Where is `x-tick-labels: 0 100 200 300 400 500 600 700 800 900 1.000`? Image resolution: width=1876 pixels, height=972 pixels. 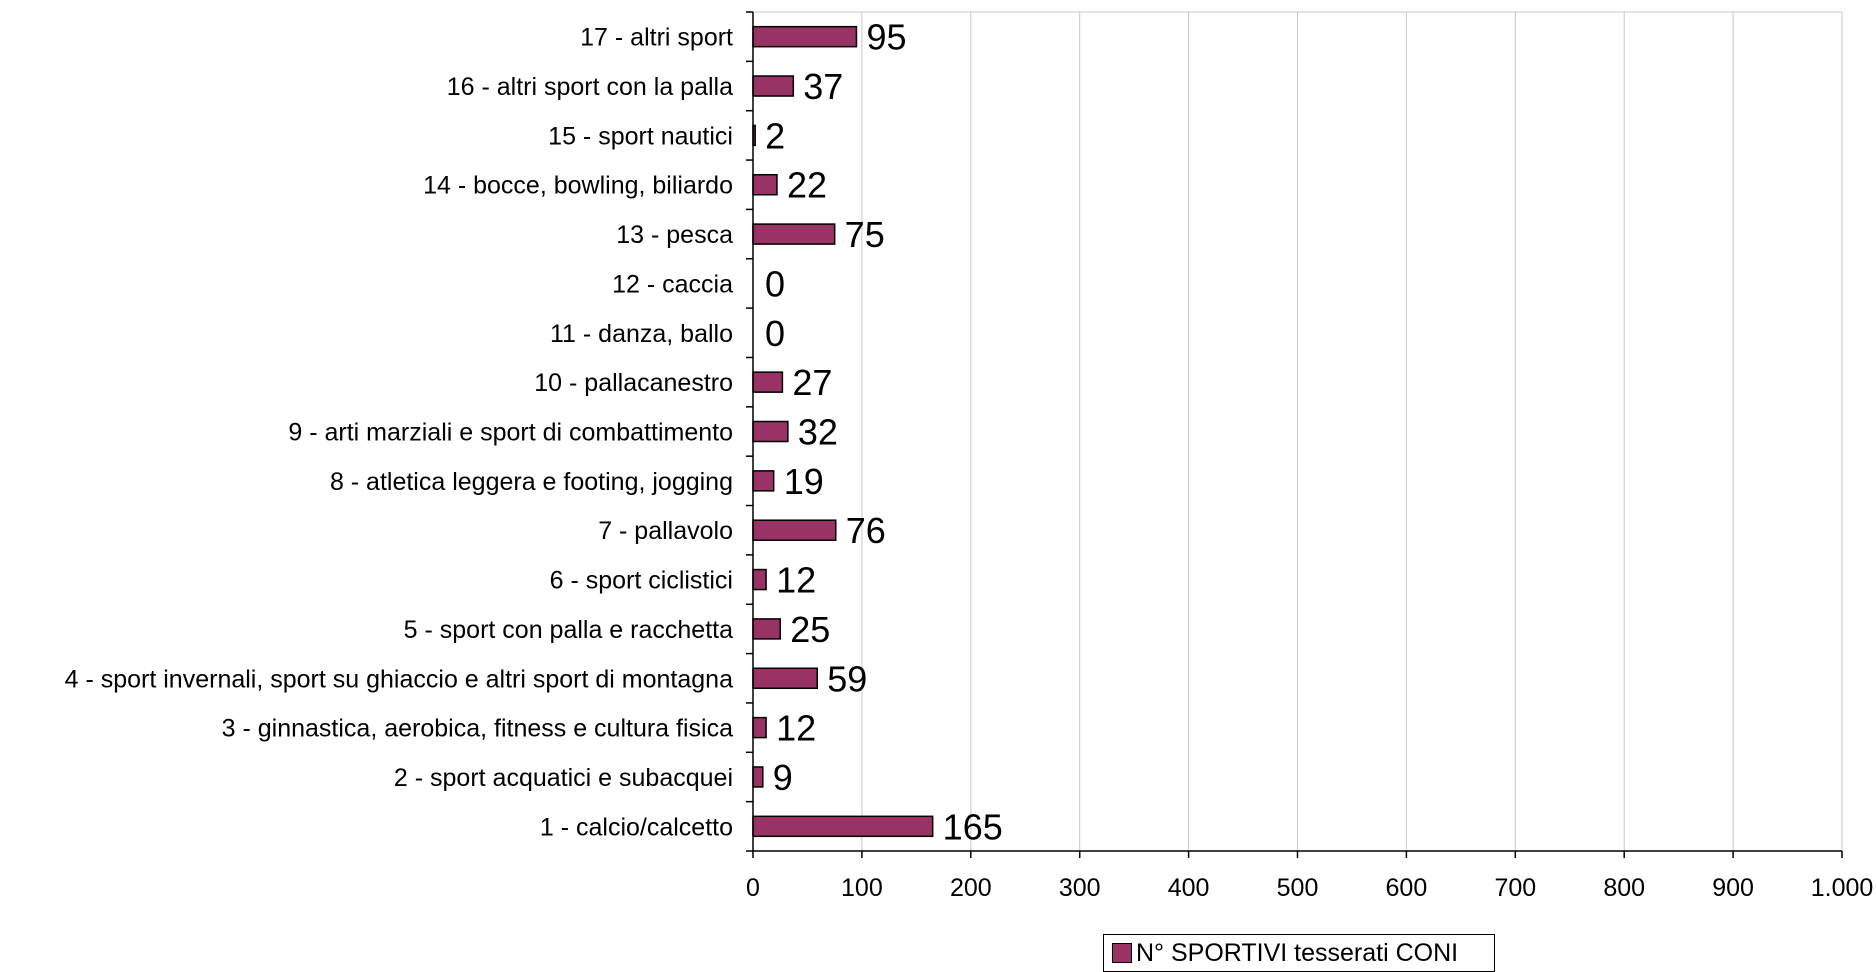
x-tick-labels: 0 100 200 300 400 500 600 700 800 900 1.000 is located at coordinates (1309, 888).